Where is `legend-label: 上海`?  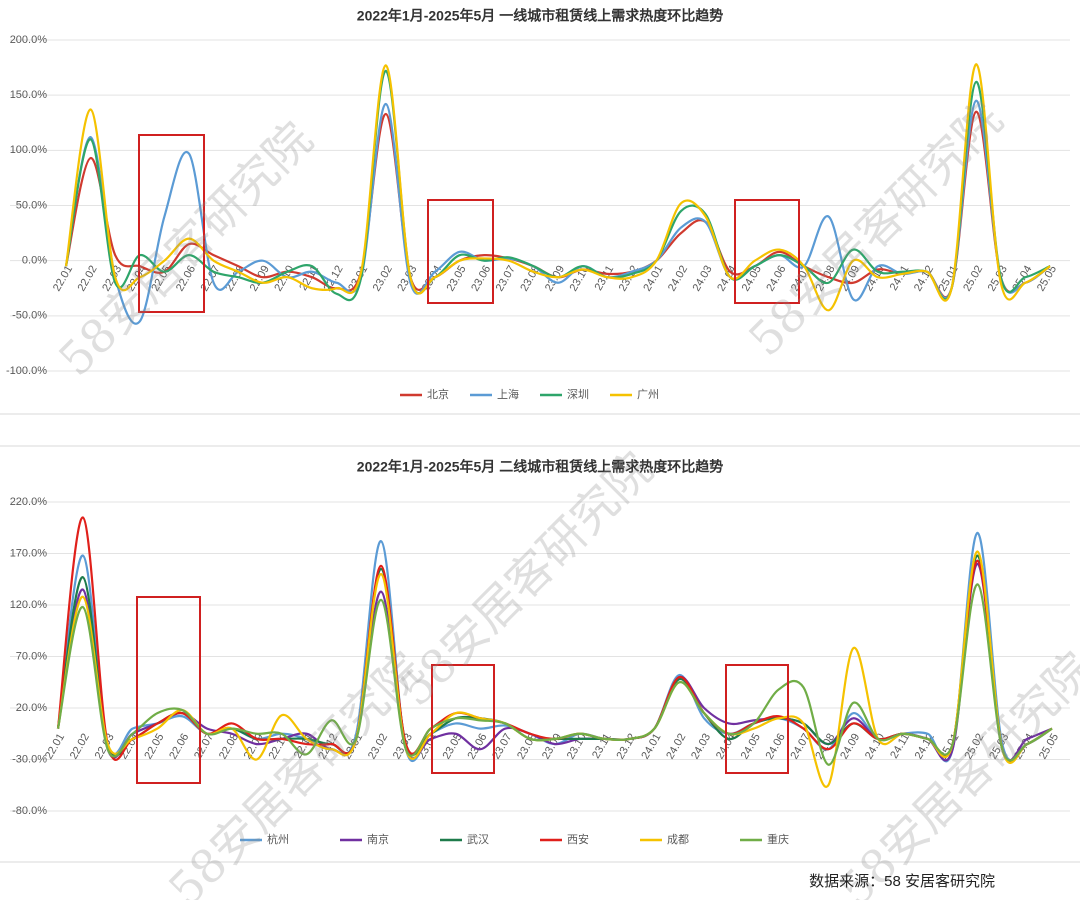 legend-label: 上海 is located at coordinates (508, 394).